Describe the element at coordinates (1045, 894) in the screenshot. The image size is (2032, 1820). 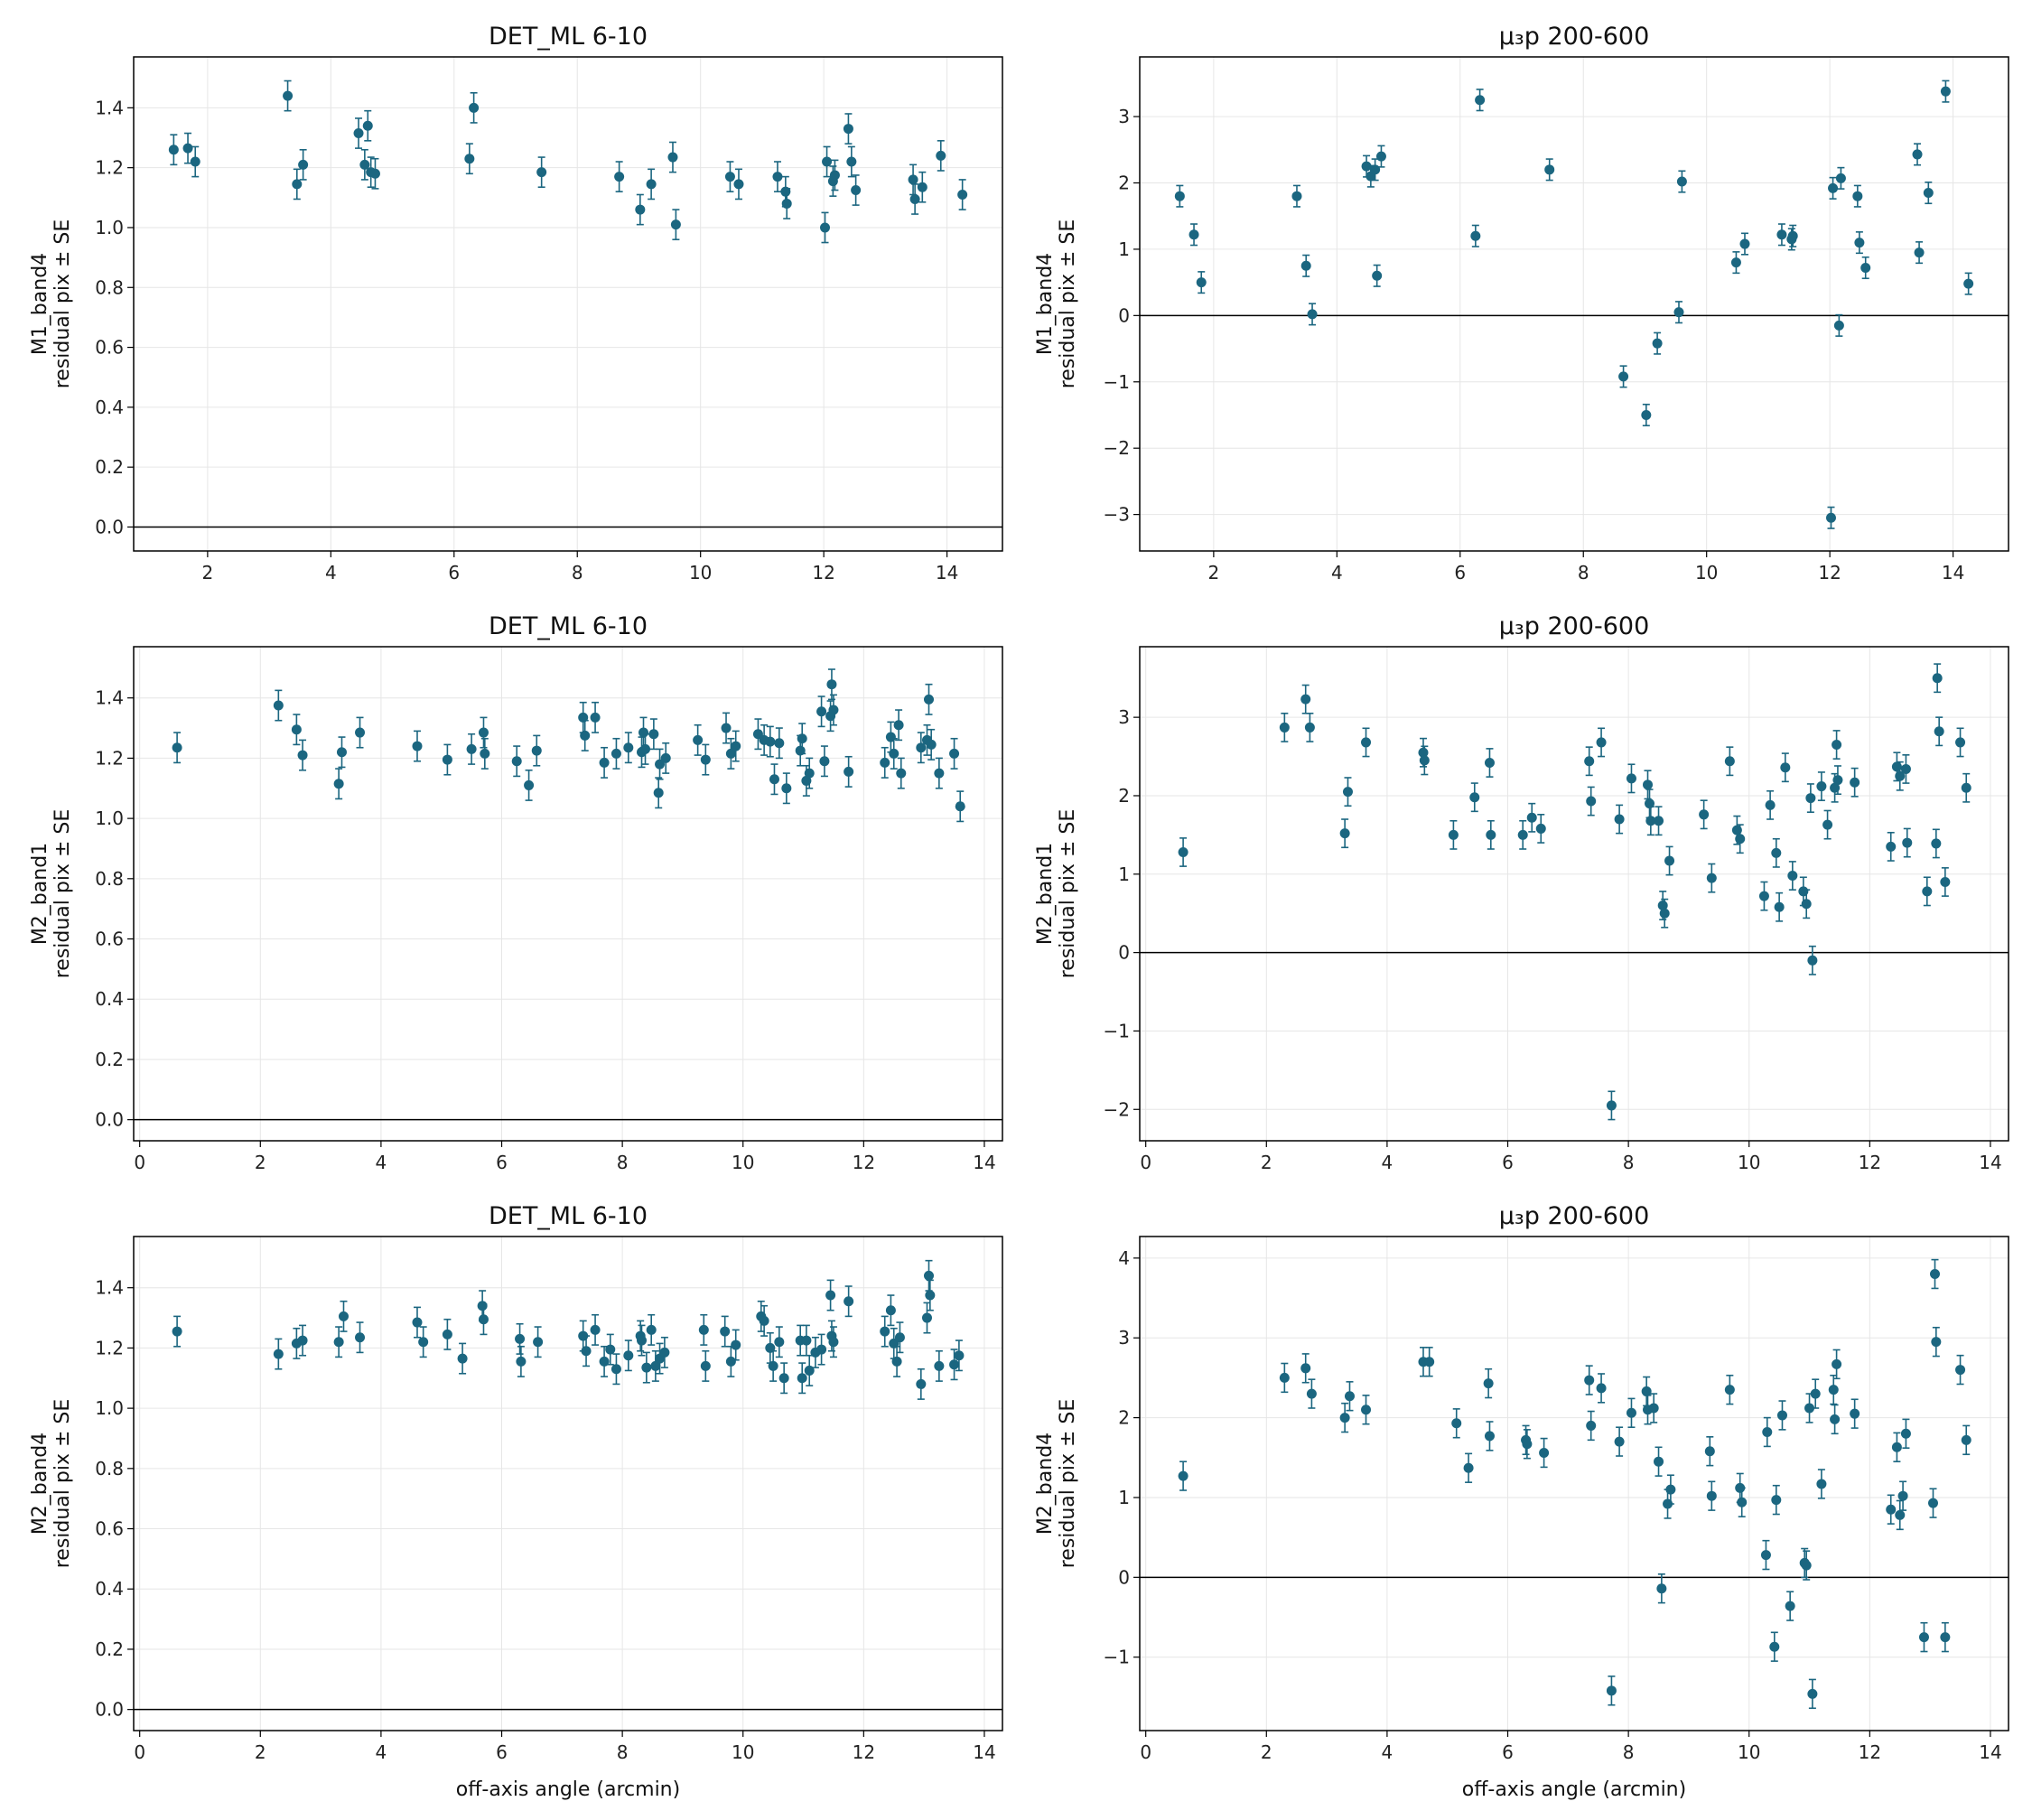
I see `y-axis-label-1: M2_band1` at that location.